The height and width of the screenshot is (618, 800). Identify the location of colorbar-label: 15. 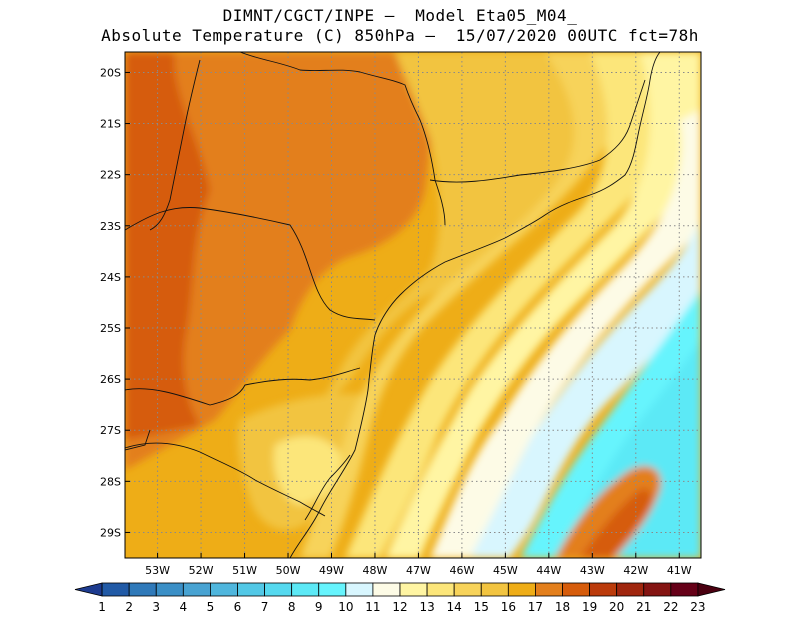
(481, 607).